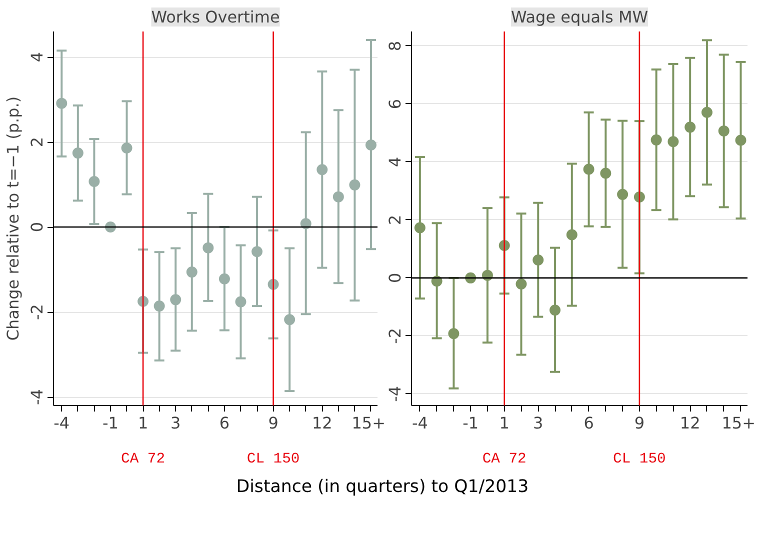 Image resolution: width=763 pixels, height=537 pixels. Describe the element at coordinates (382, 487) in the screenshot. I see `x-axis-title: Distance (in quarters) to Q1/2013` at that location.